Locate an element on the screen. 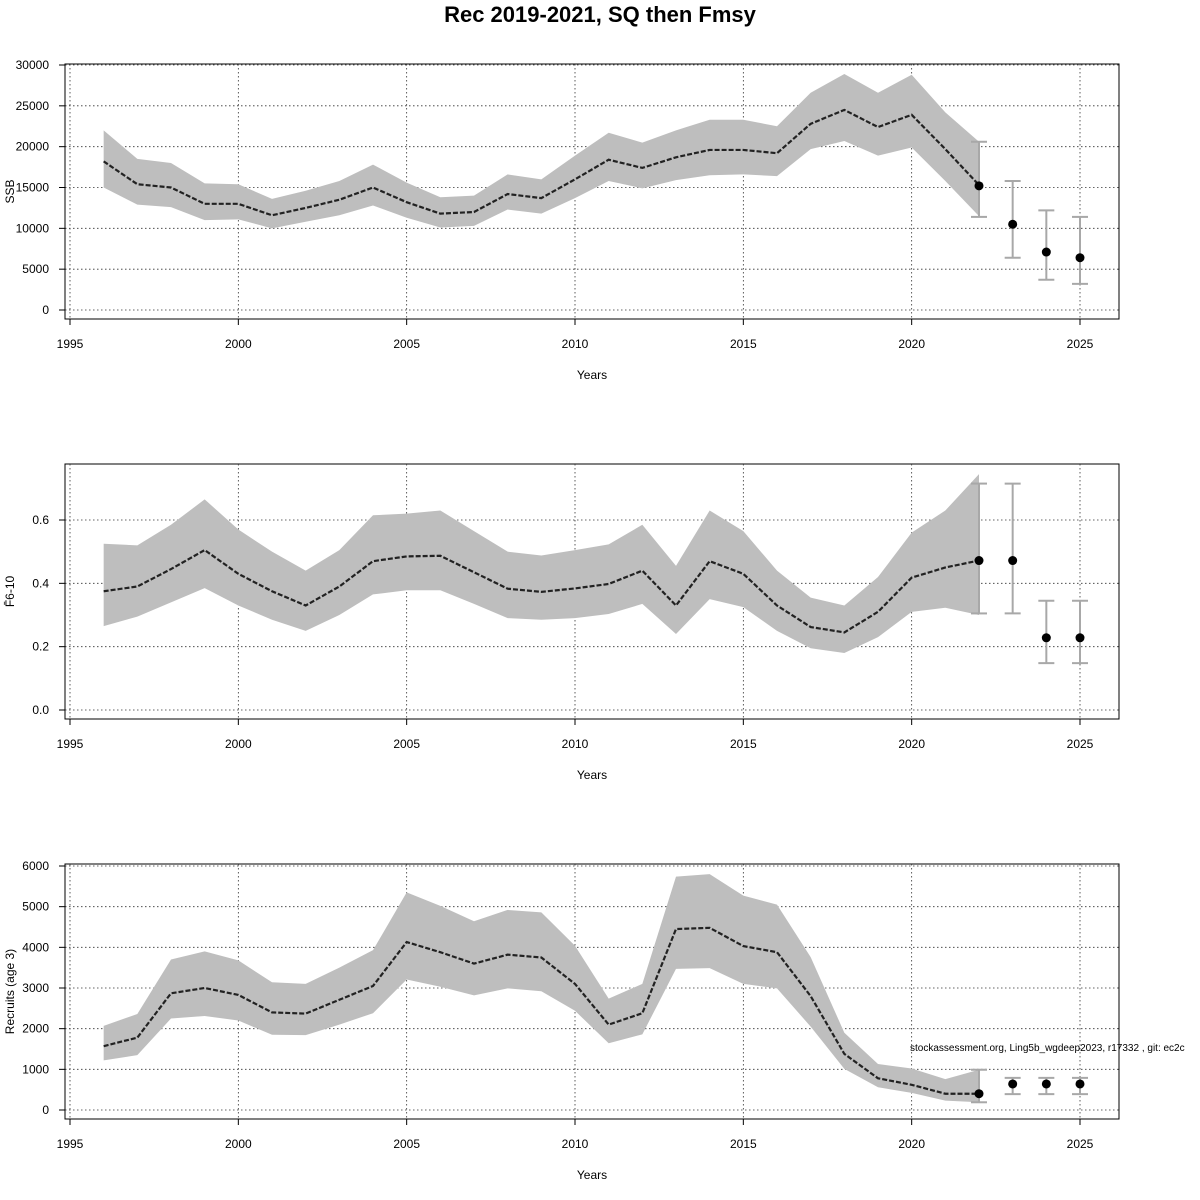 The height and width of the screenshot is (1200, 1200). y-tick-label: 3000 is located at coordinates (35, 988).